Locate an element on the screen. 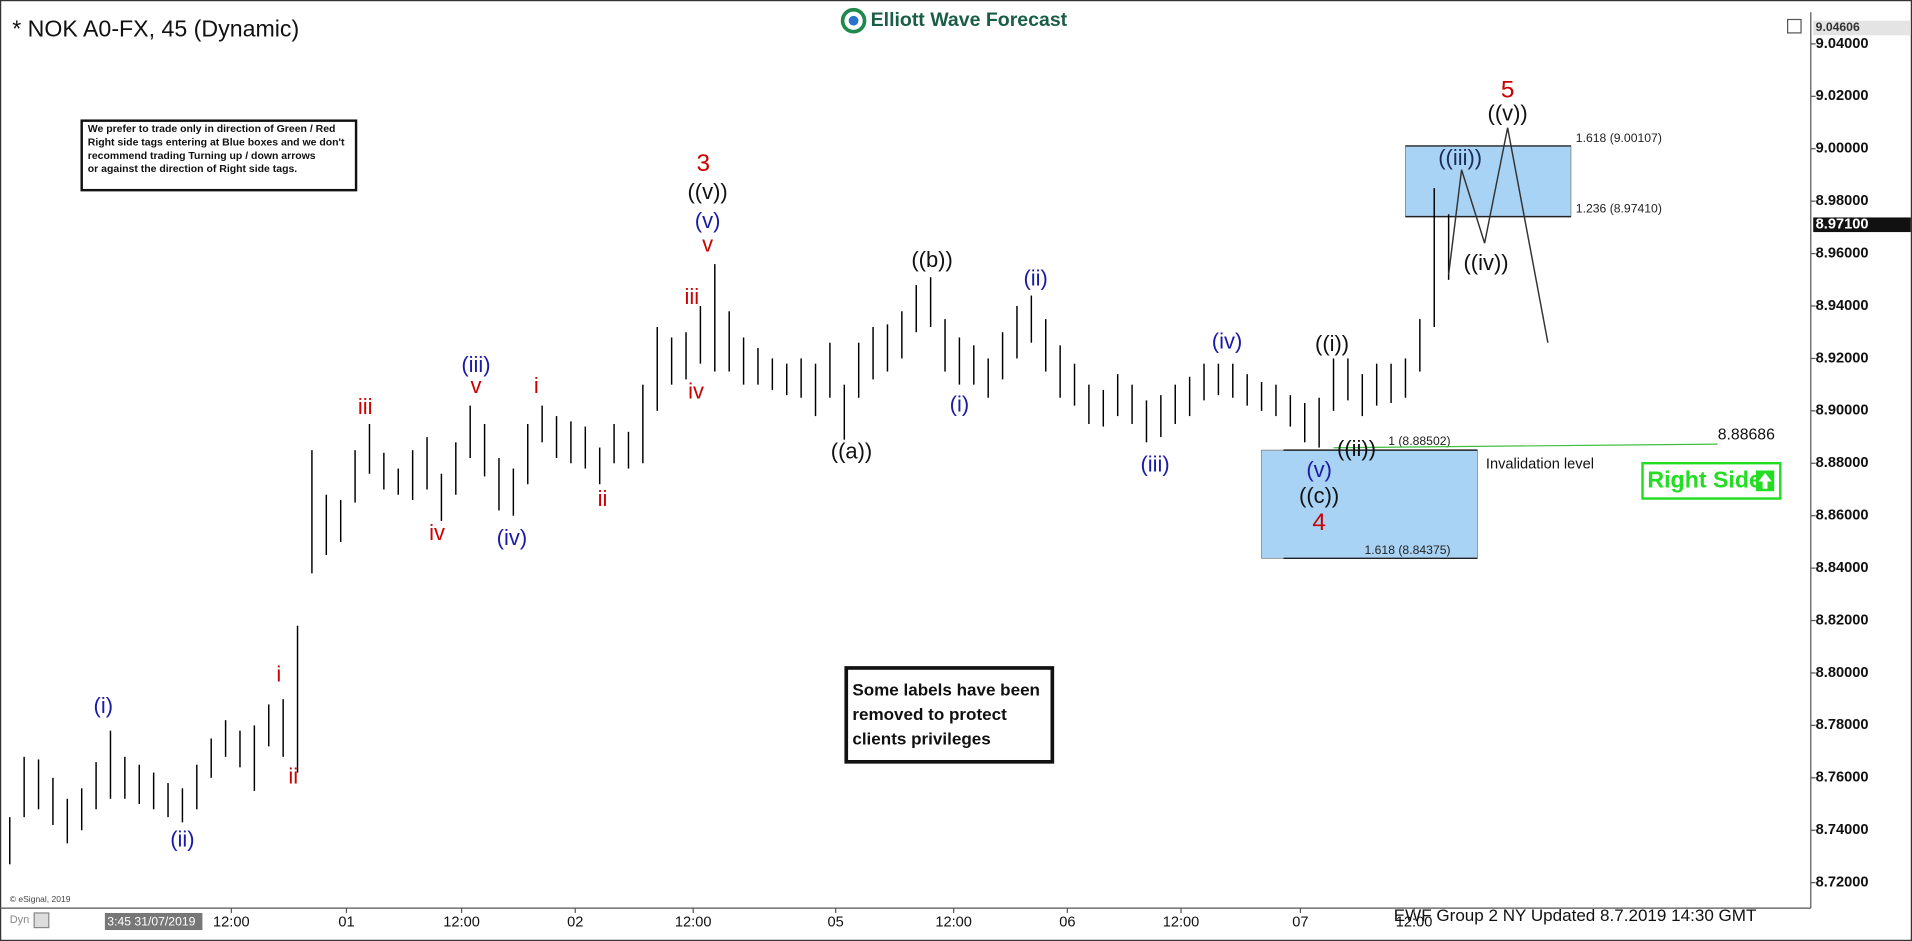 This screenshot has height=941, width=1912. y-tick-label: 8.92000 is located at coordinates (1842, 358).